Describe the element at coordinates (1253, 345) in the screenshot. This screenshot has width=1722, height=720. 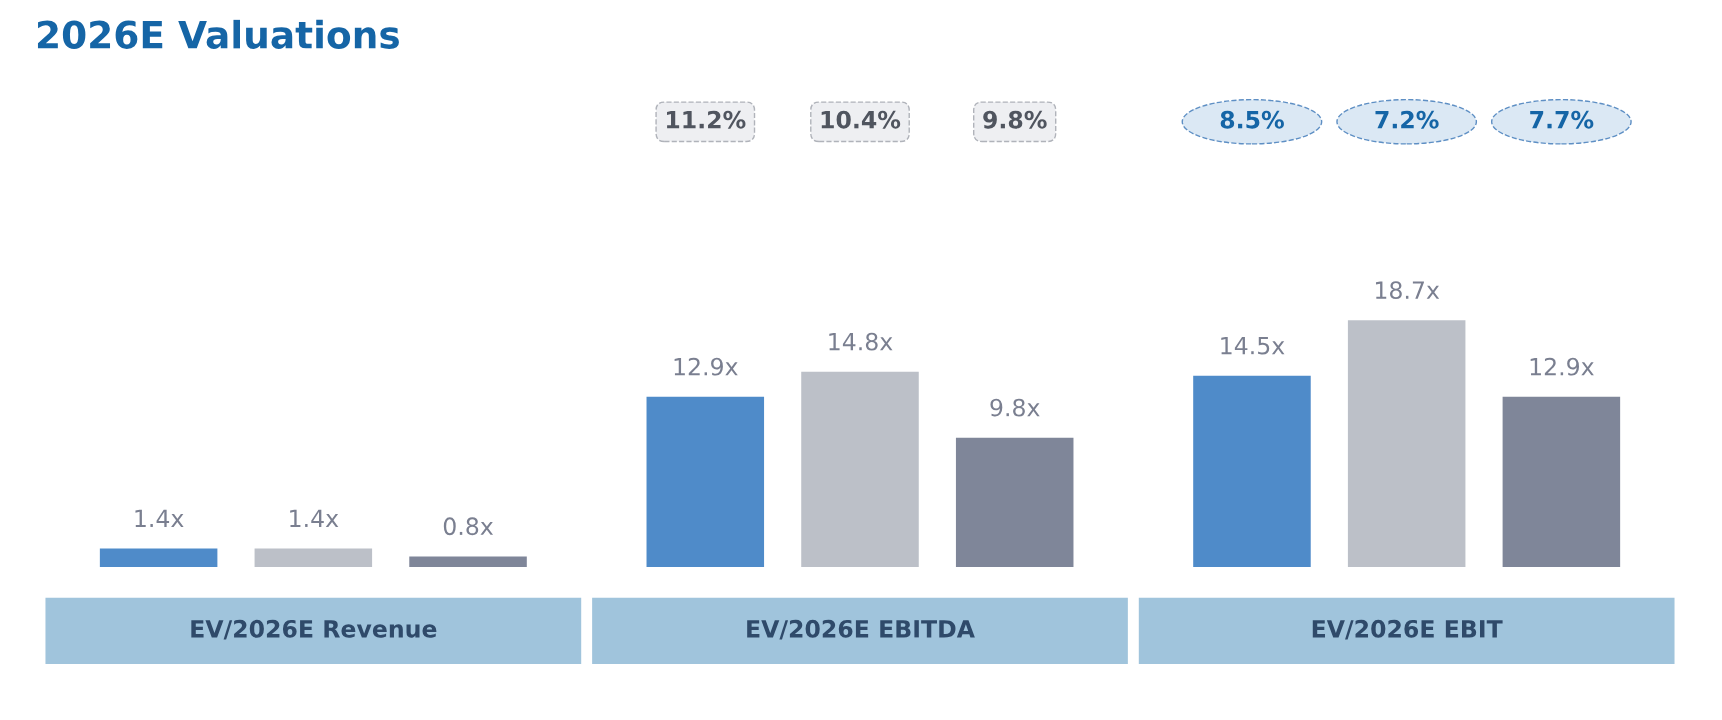
I see `data-label: 14.5x` at that location.